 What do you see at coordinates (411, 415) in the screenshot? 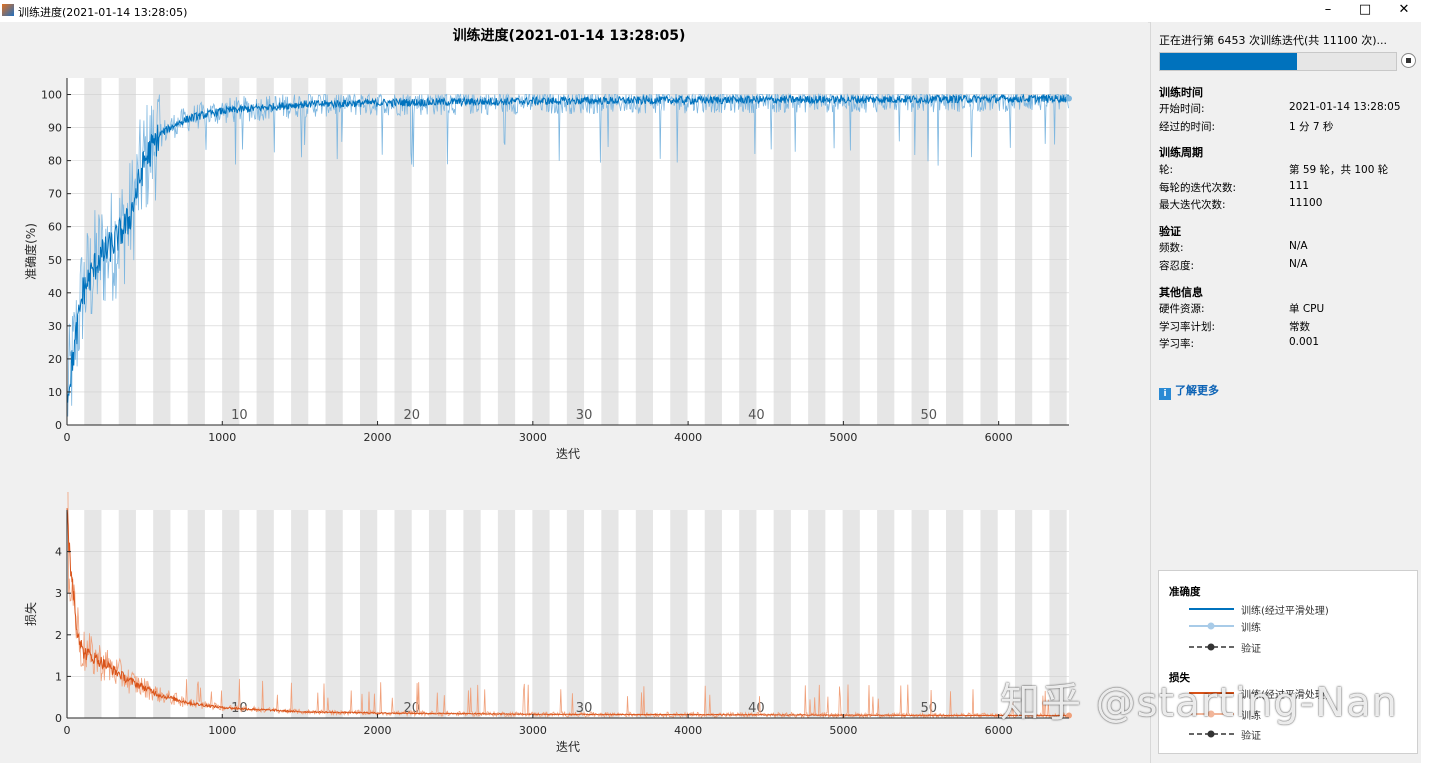
I see `epoch-label: 20` at bounding box center [411, 415].